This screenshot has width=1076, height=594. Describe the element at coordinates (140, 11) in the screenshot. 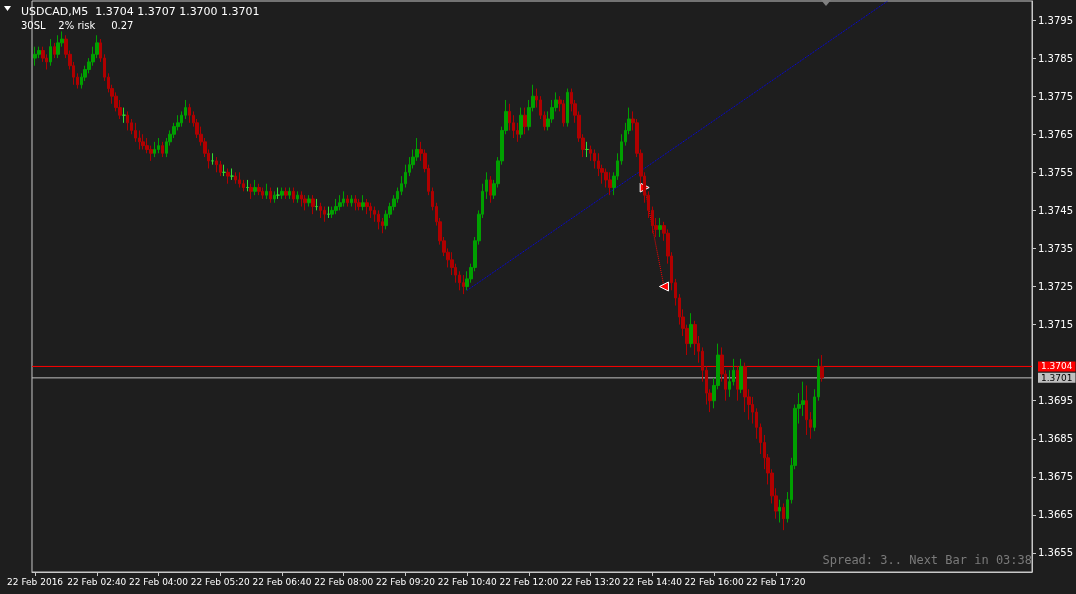

I see `chart-title: USDCAD,M5 1.3704 1.3707 1.3700 1.3701` at that location.